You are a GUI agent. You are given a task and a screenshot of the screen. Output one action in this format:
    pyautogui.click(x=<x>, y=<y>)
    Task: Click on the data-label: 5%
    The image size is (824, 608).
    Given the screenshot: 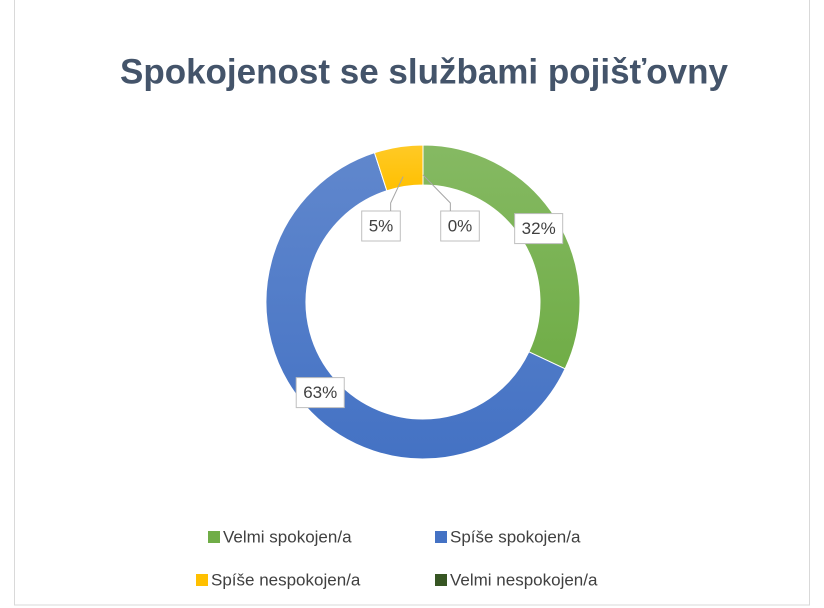 What is the action you would take?
    pyautogui.click(x=381, y=225)
    